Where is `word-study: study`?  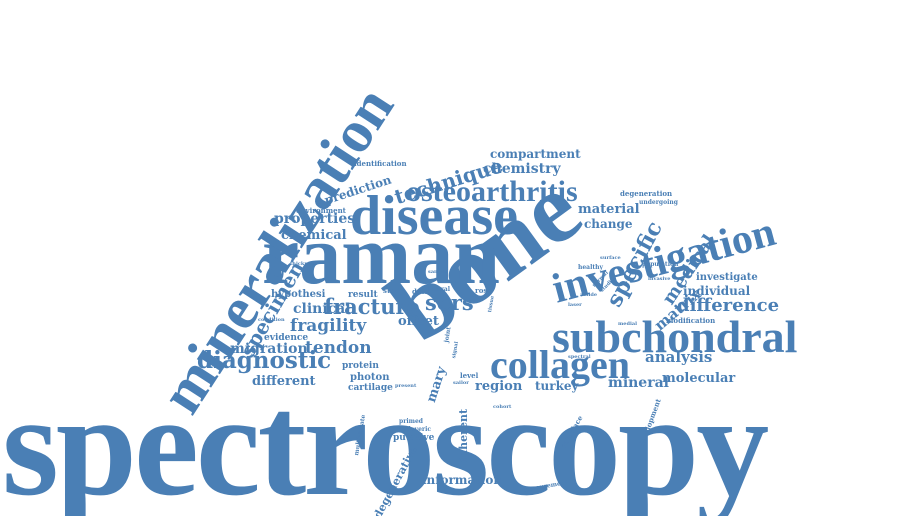
word-study: study is located at coordinates (394, 290).